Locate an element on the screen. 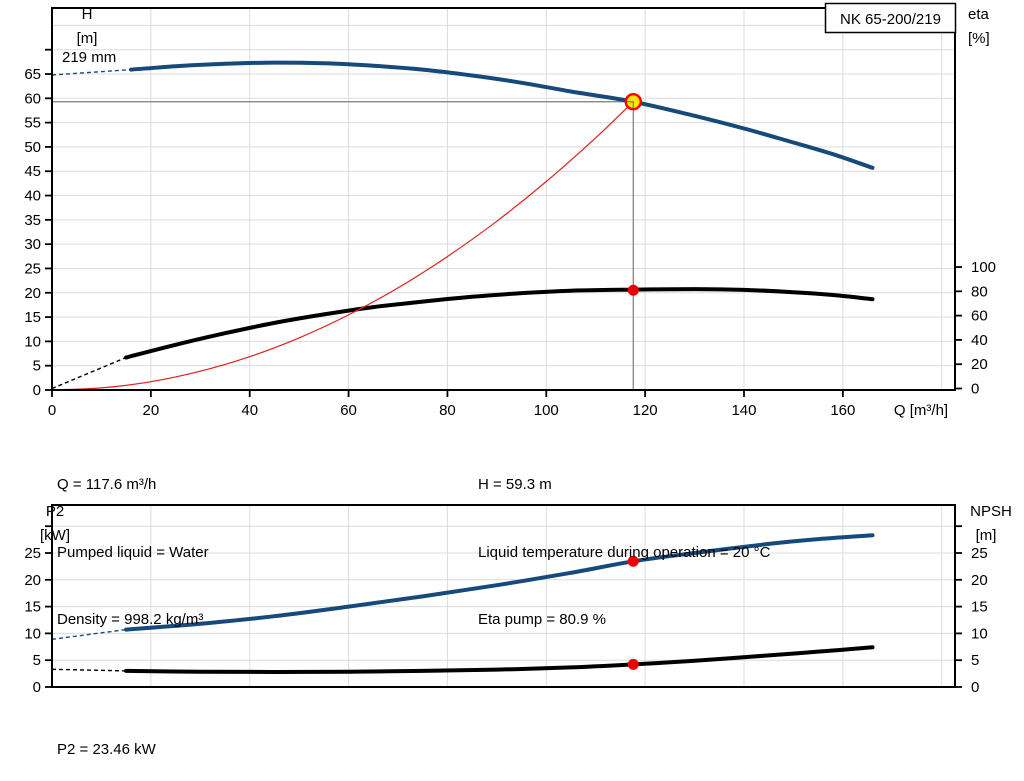  right-tick-label: 5 is located at coordinates (975, 660).